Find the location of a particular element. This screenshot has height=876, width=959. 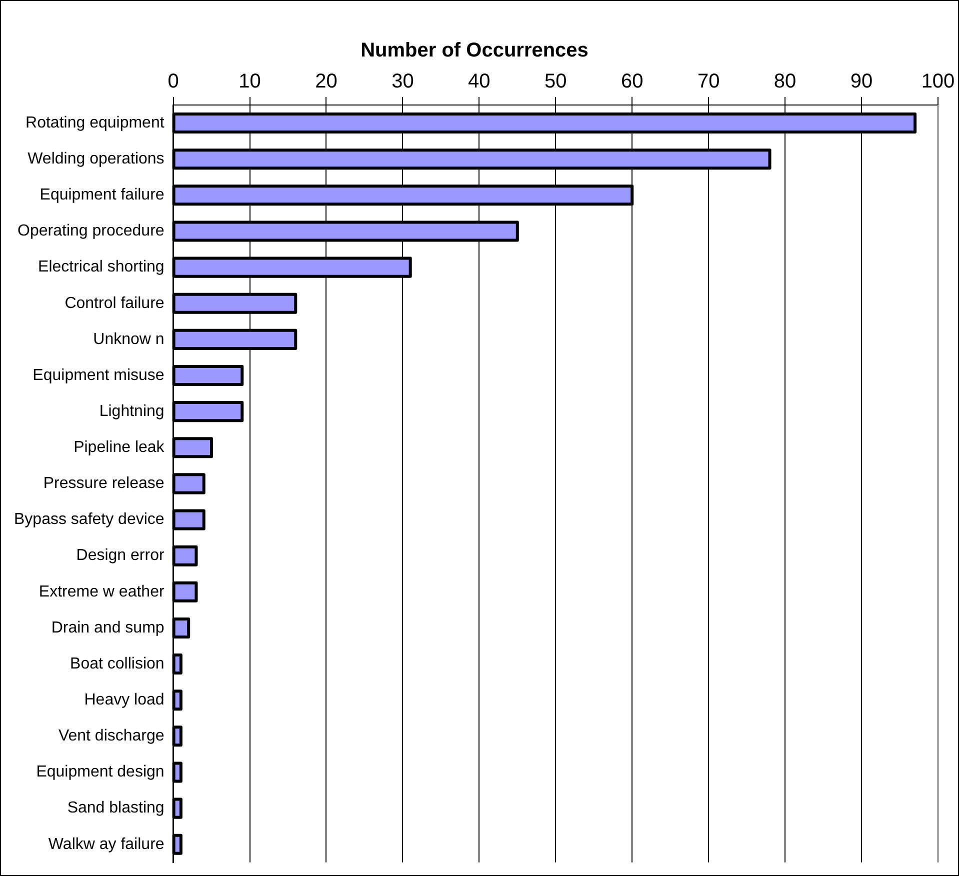

y-tick-label: Pressure release is located at coordinates (103, 483).